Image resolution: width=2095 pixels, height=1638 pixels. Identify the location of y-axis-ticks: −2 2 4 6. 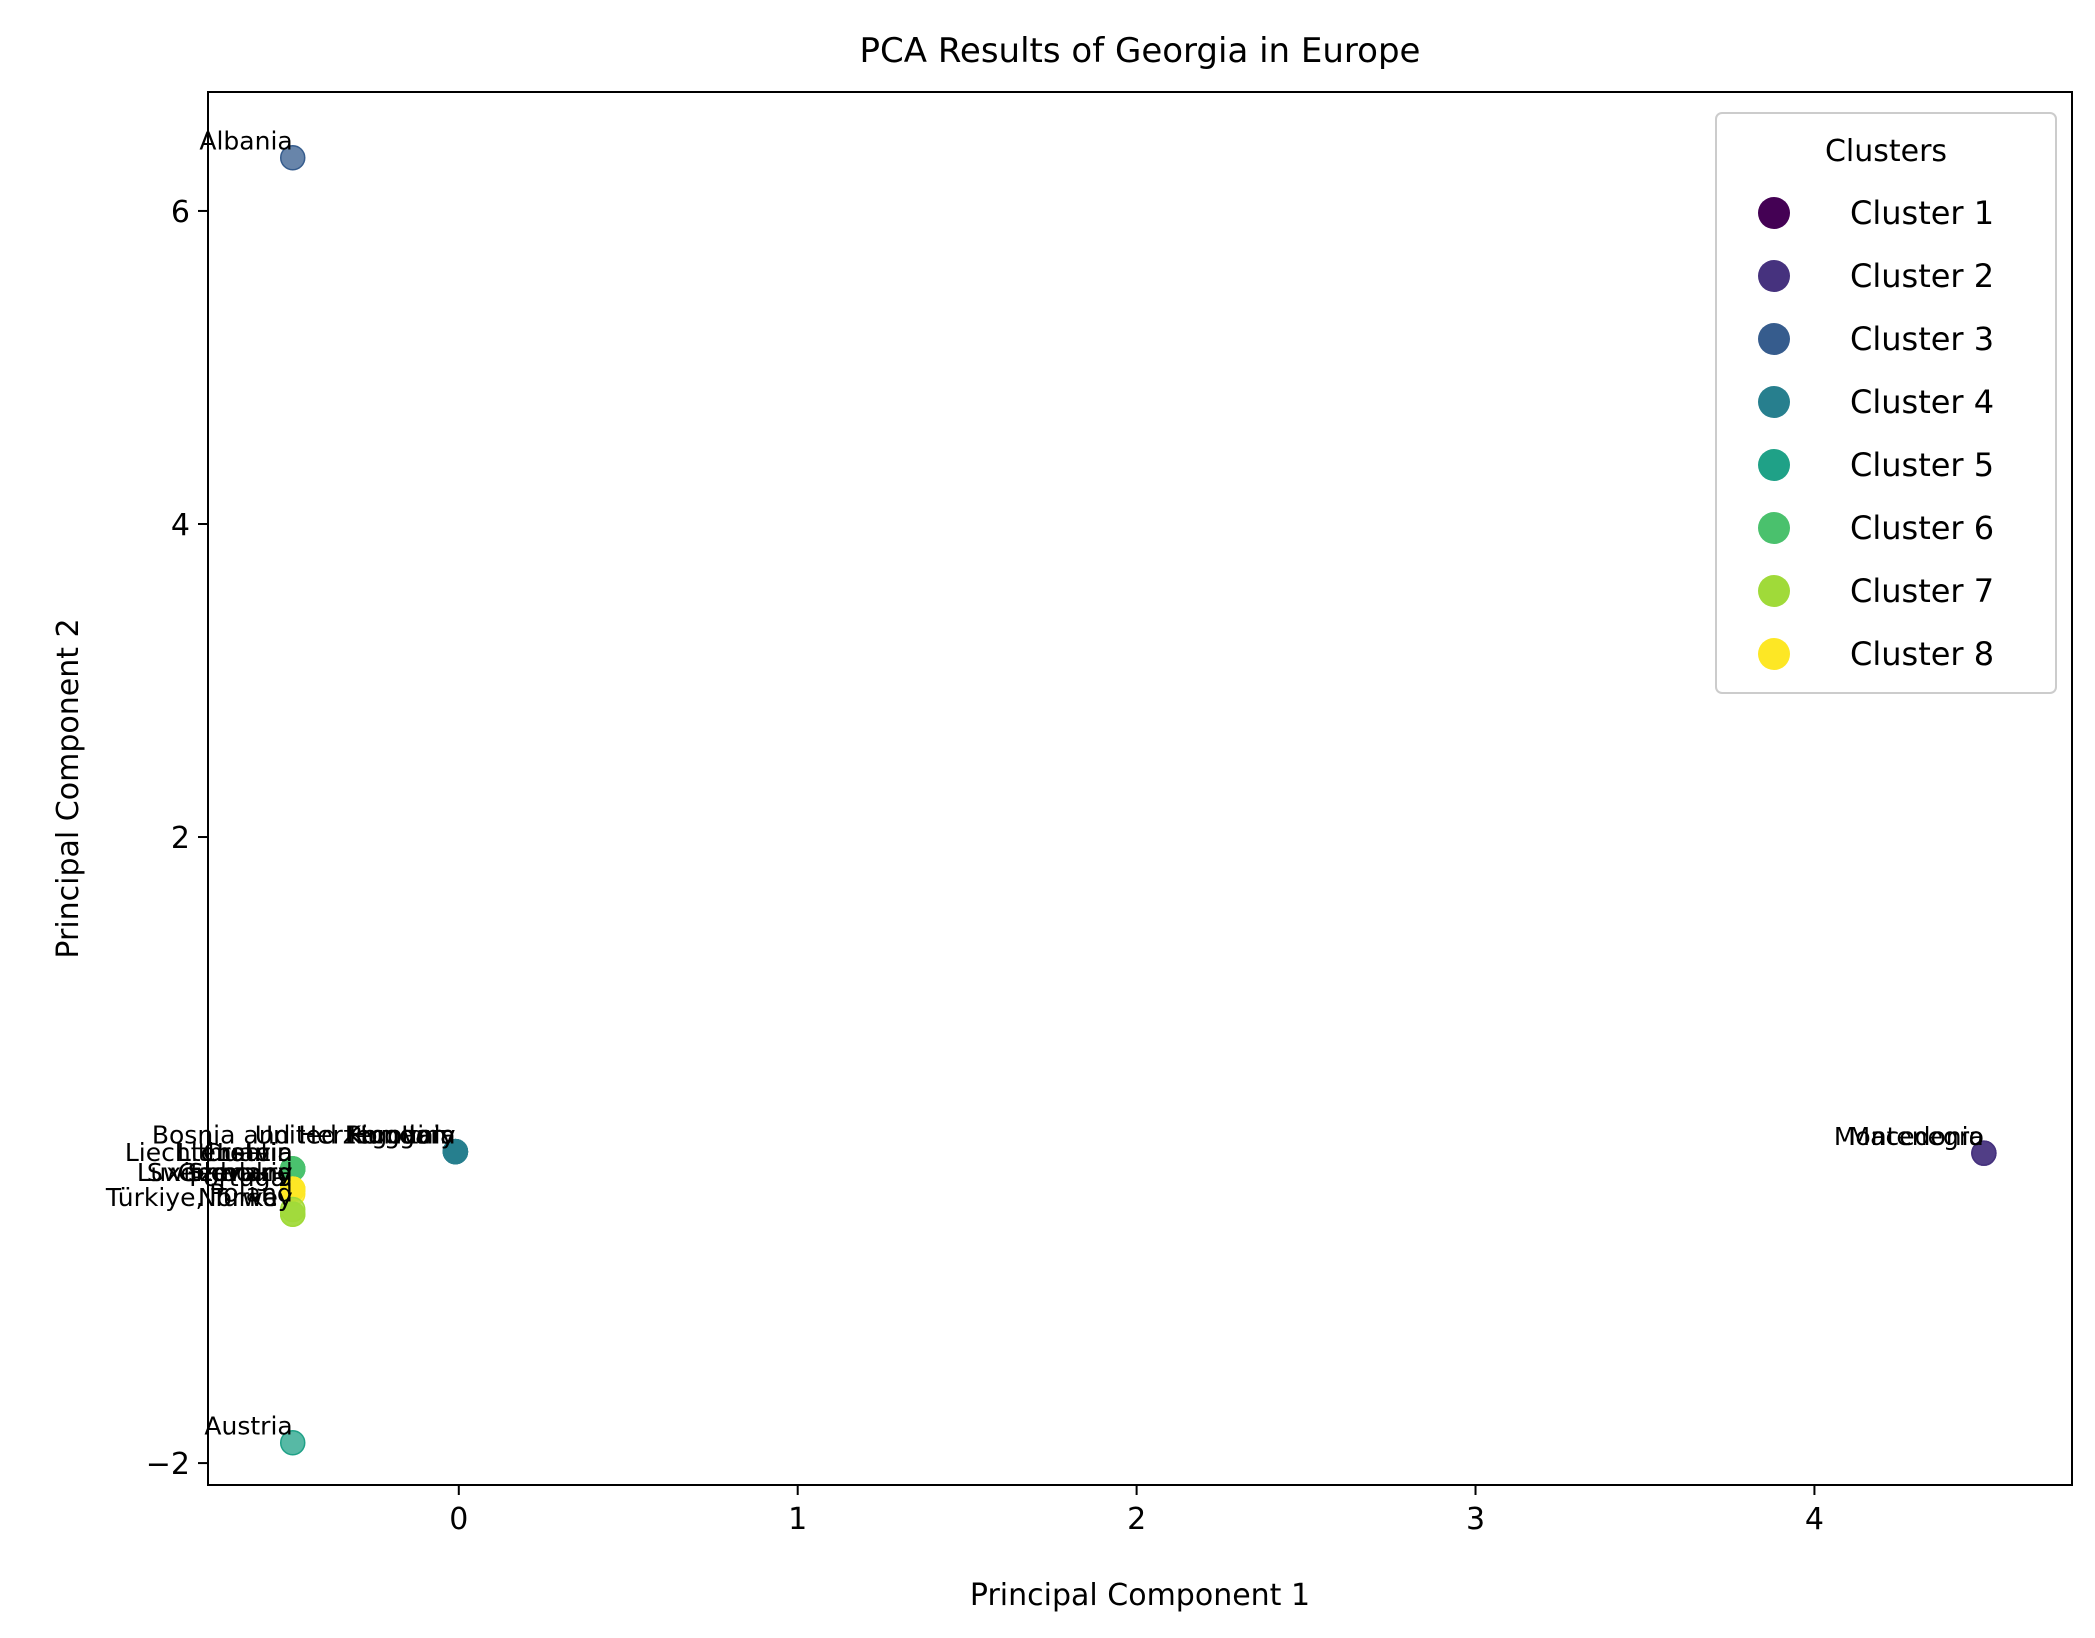
(177, 838).